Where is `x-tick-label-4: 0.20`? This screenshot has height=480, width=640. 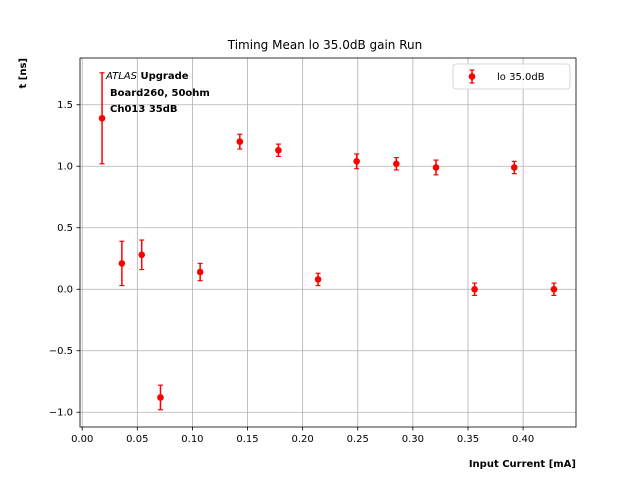 x-tick-label-4: 0.20 is located at coordinates (303, 439).